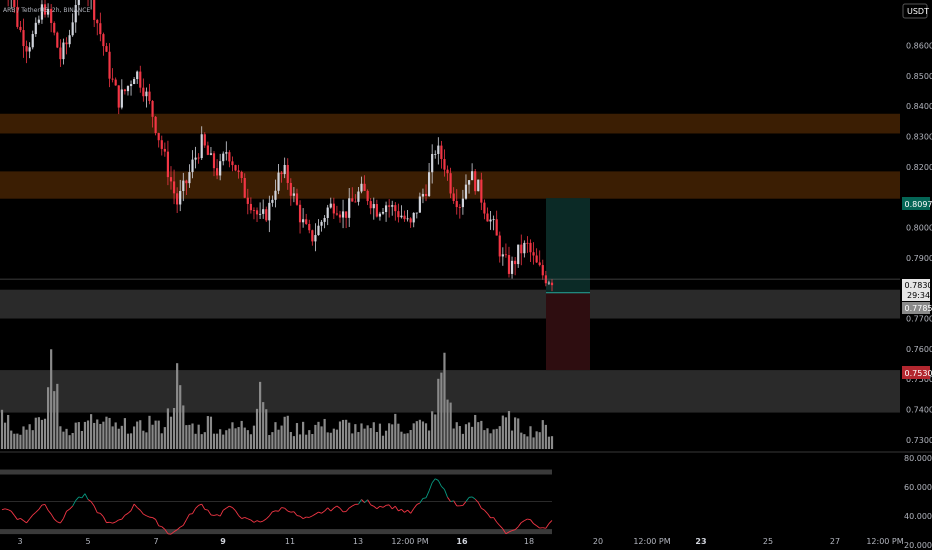 The height and width of the screenshot is (550, 932). What do you see at coordinates (568, 331) in the screenshot?
I see `stop-loss-area` at bounding box center [568, 331].